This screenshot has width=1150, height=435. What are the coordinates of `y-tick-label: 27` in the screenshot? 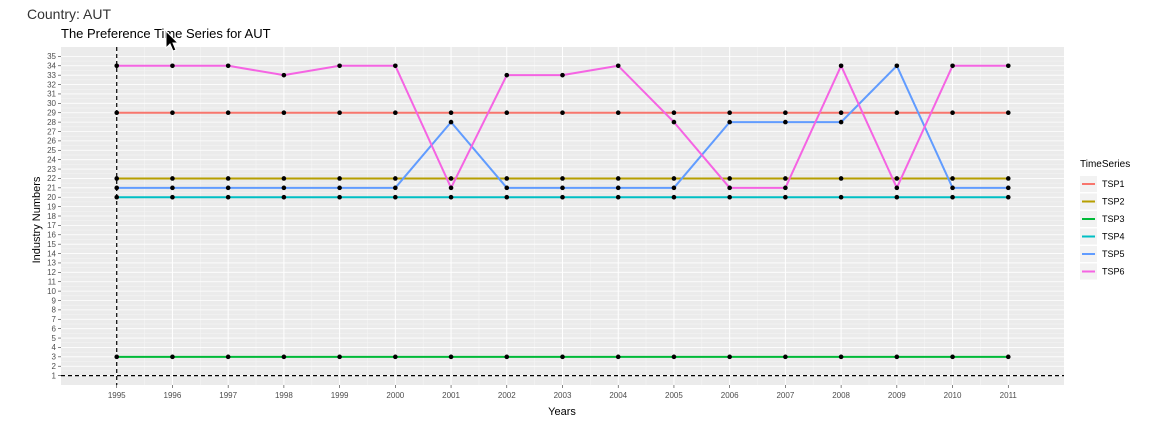 It's located at (51, 131).